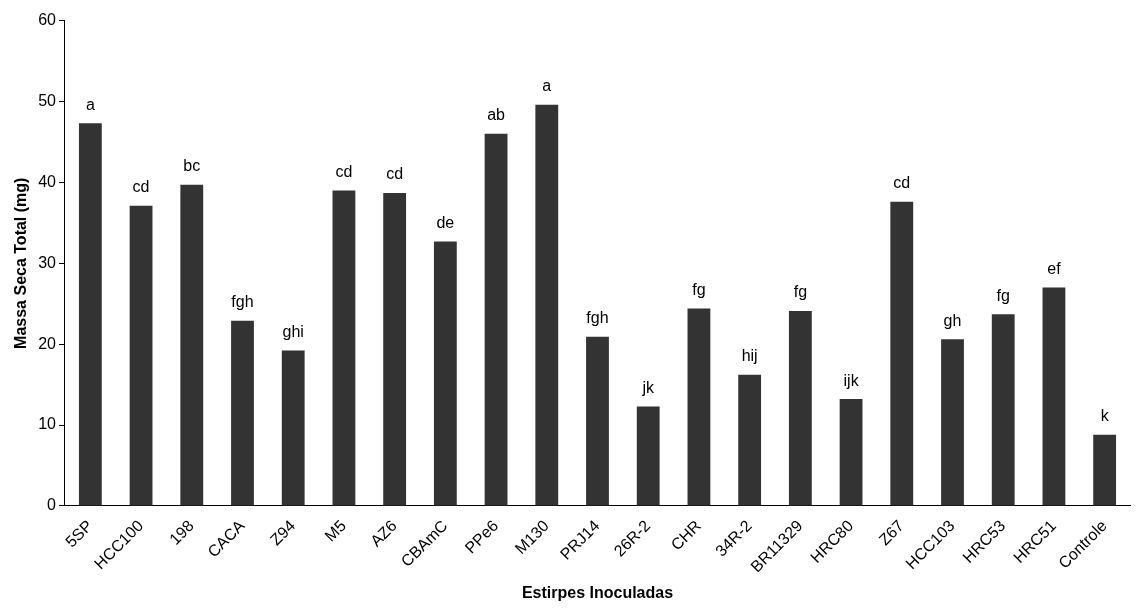  Describe the element at coordinates (52, 505) in the screenshot. I see `y-tick-label: 0` at that location.